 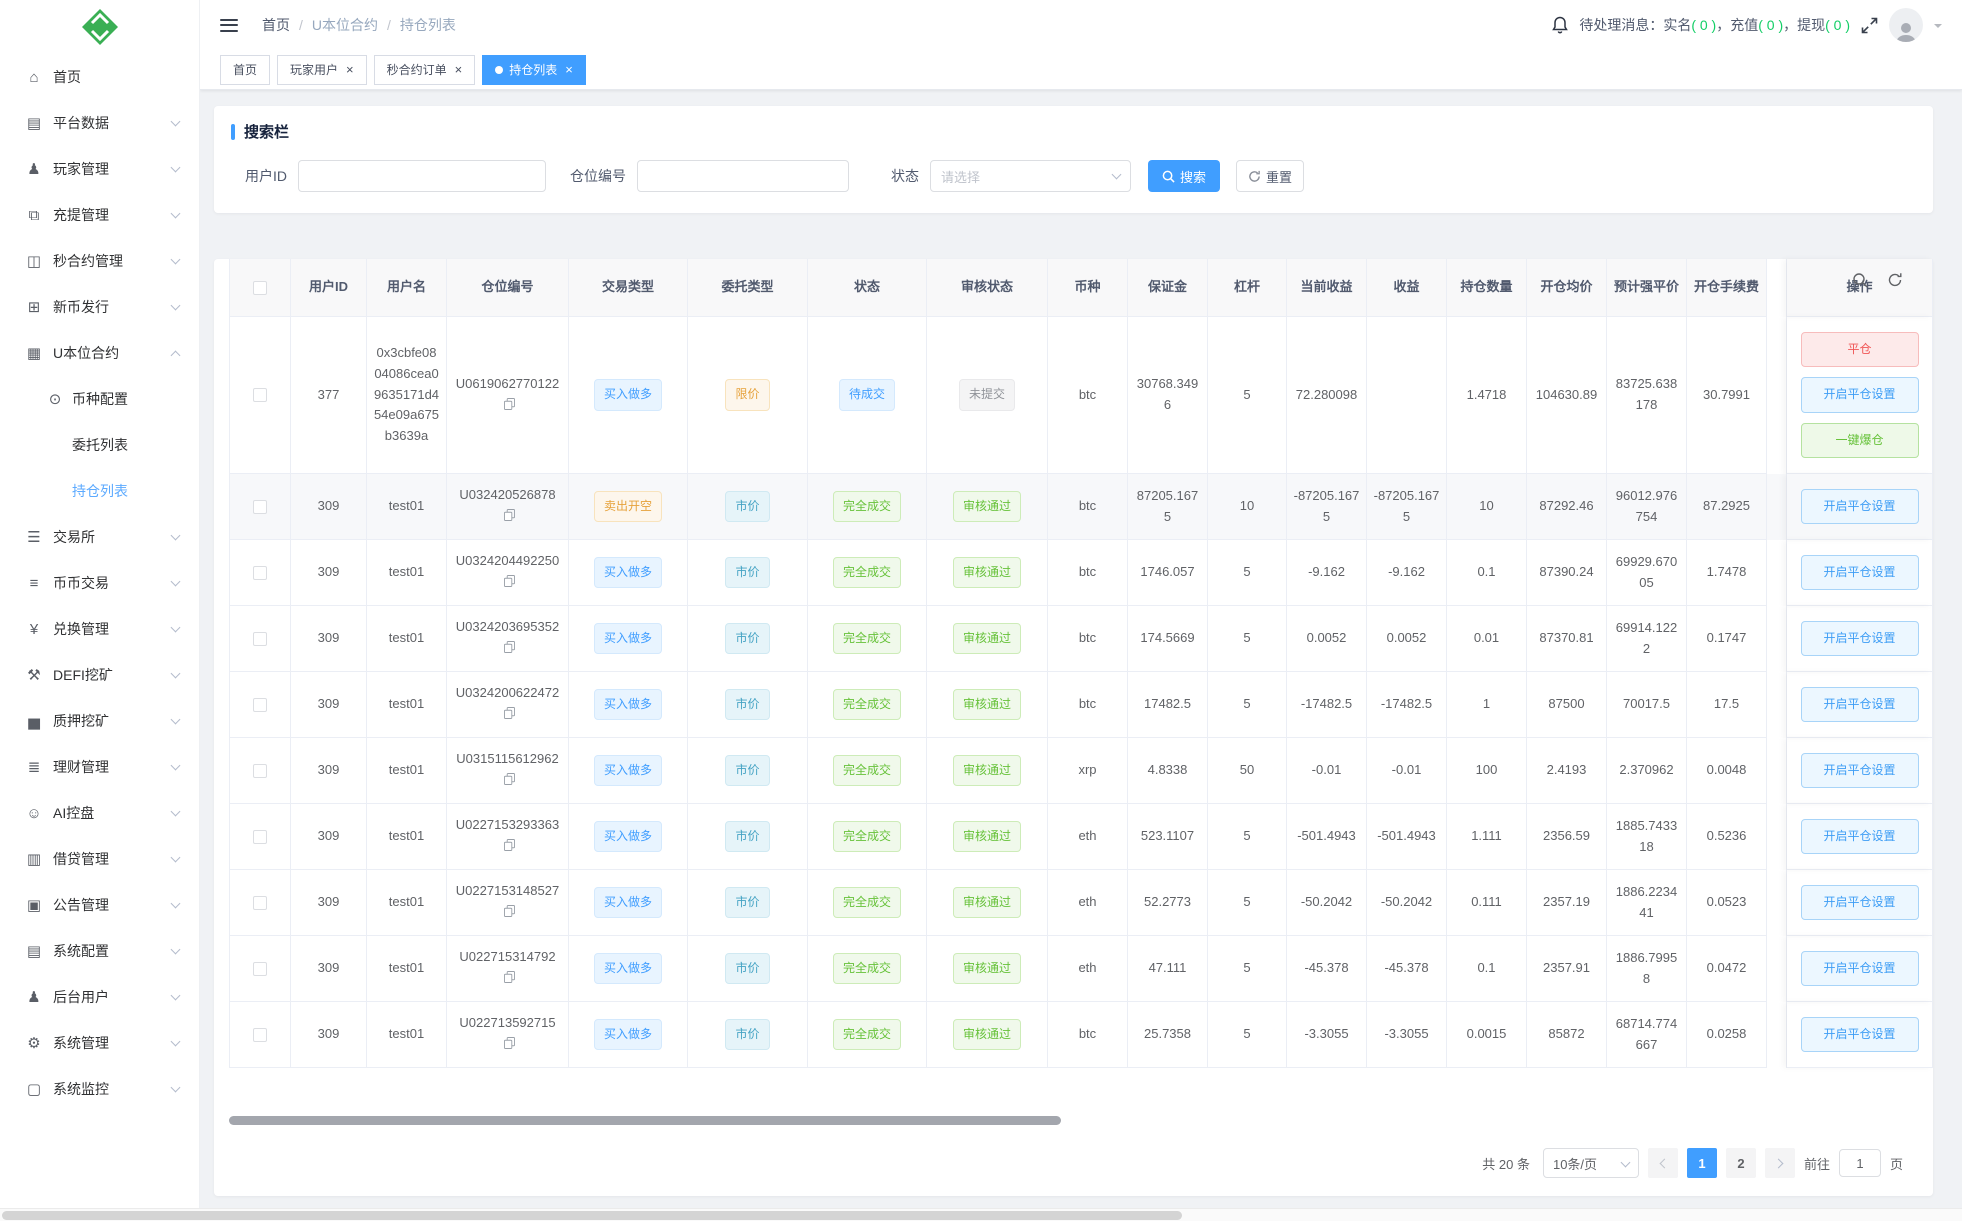 What do you see at coordinates (592, 1215) in the screenshot?
I see `page-scrollbar-thumb` at bounding box center [592, 1215].